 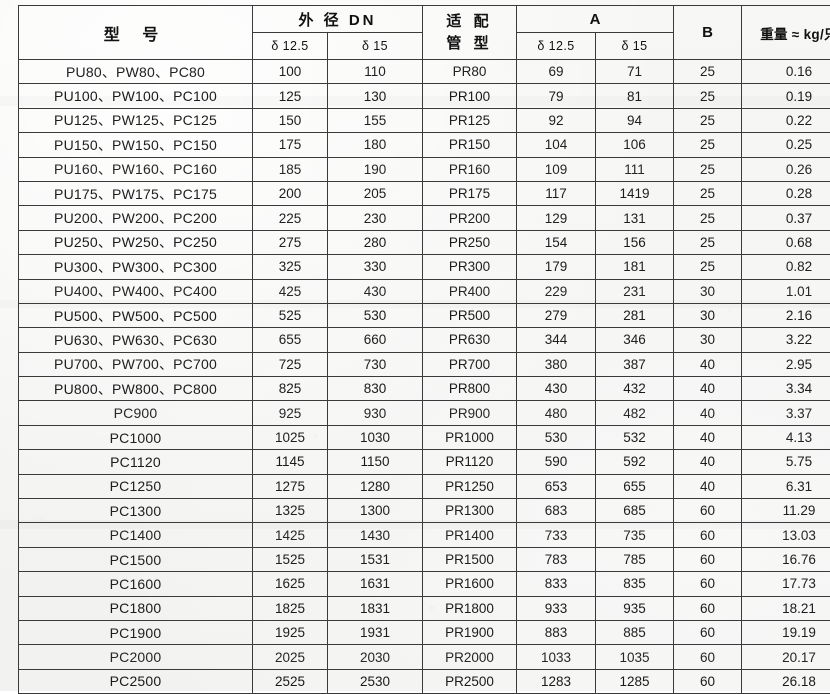 What do you see at coordinates (556, 413) in the screenshot?
I see `cell-a-delta-12-5: 480` at bounding box center [556, 413].